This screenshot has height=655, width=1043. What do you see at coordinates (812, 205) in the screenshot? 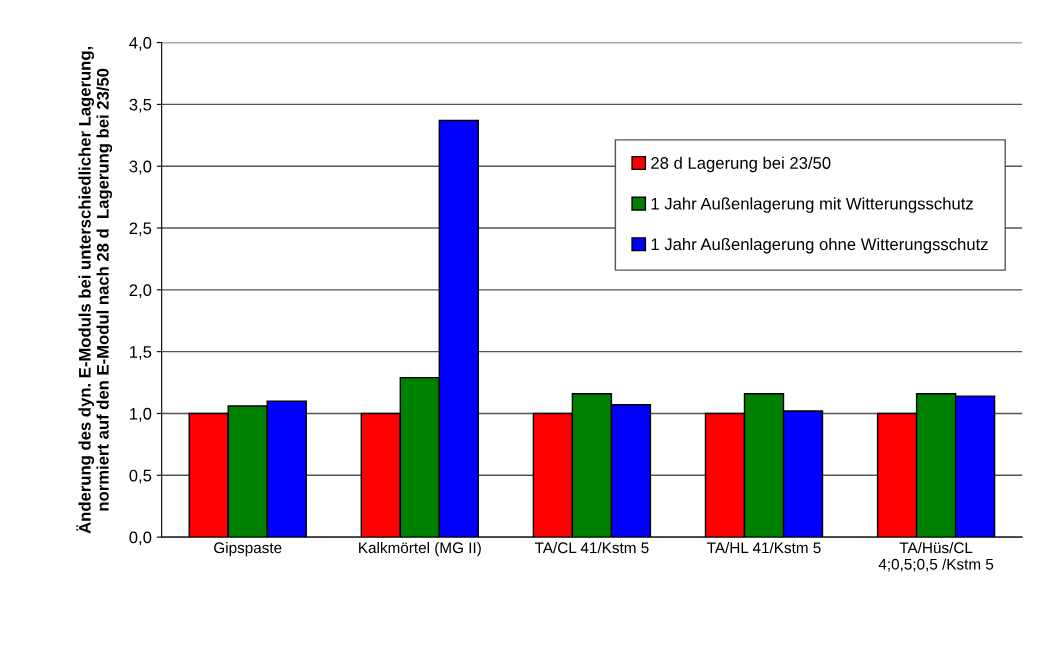
I see `legend-label: 1 Jahr Außenlagerung mit Witterungsschutz` at bounding box center [812, 205].